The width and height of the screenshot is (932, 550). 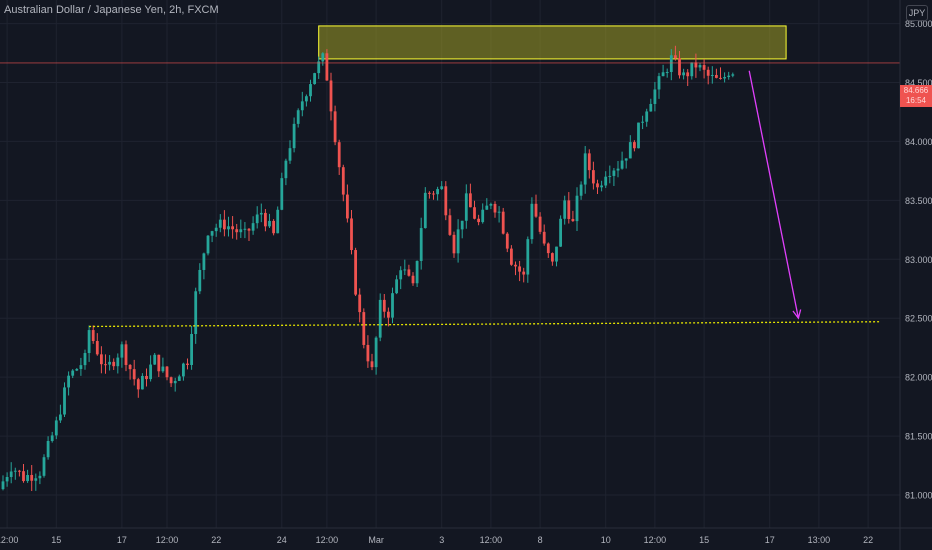 What do you see at coordinates (774, 194) in the screenshot?
I see `projection-arrow` at bounding box center [774, 194].